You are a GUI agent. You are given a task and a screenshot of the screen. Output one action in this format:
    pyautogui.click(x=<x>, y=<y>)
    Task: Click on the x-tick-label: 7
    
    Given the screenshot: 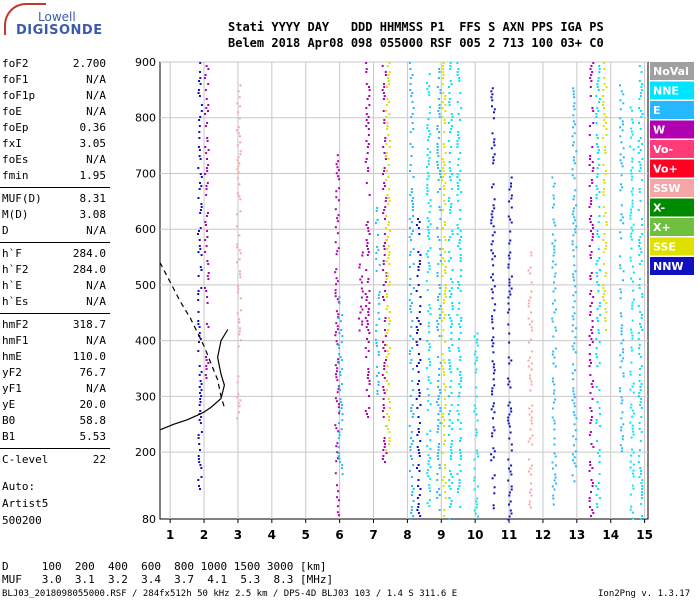 What is the action you would take?
    pyautogui.click(x=373, y=535)
    